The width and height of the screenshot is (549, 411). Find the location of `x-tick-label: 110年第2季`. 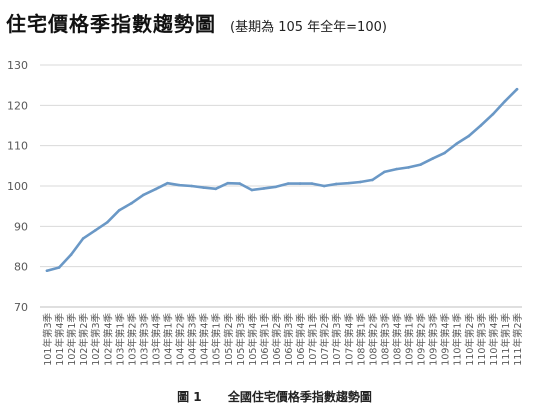

x-tick-label: 110年第2季 is located at coordinates (470, 339).